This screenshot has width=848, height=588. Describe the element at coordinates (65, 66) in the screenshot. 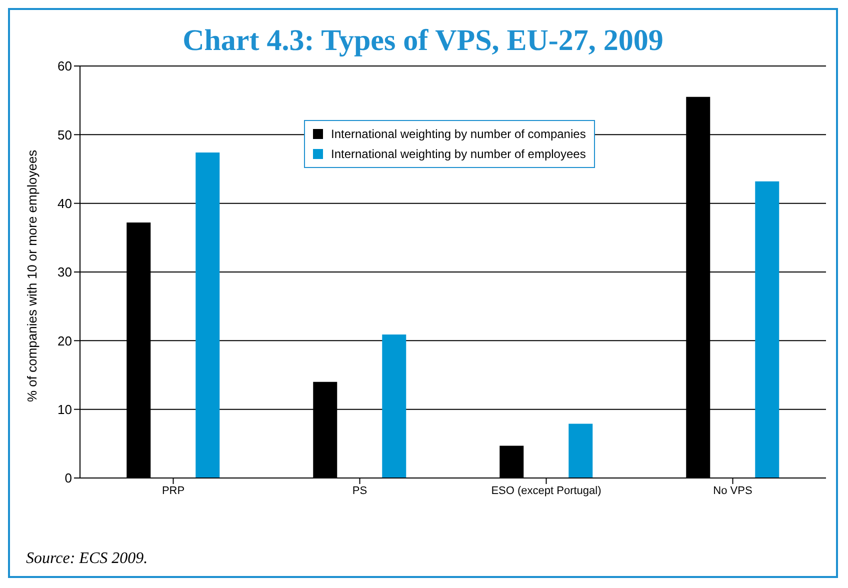

I see `y-tick-label: 60` at that location.